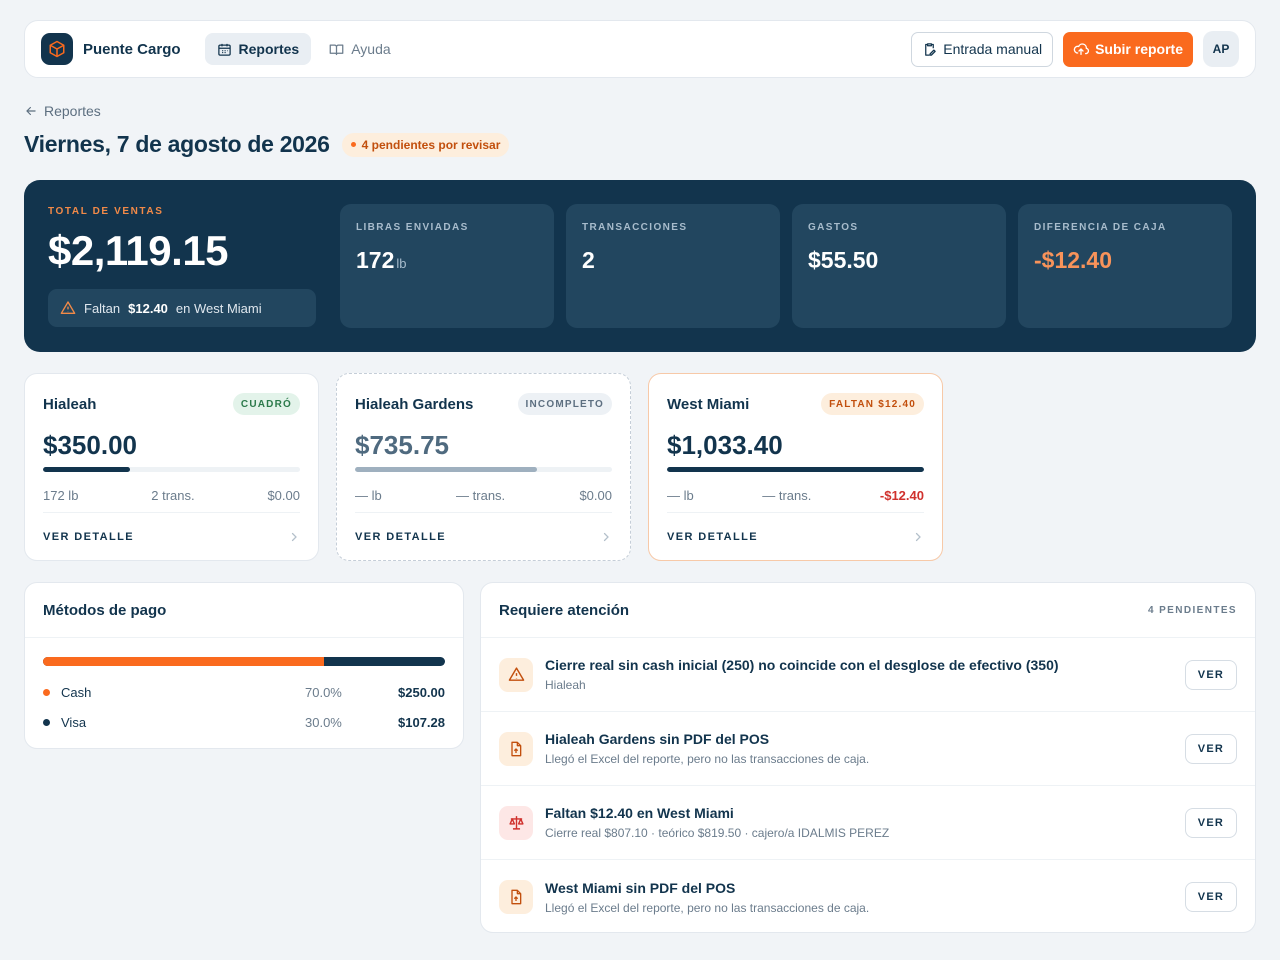 The image size is (1280, 960). I want to click on payment-split-bar, so click(244, 661).